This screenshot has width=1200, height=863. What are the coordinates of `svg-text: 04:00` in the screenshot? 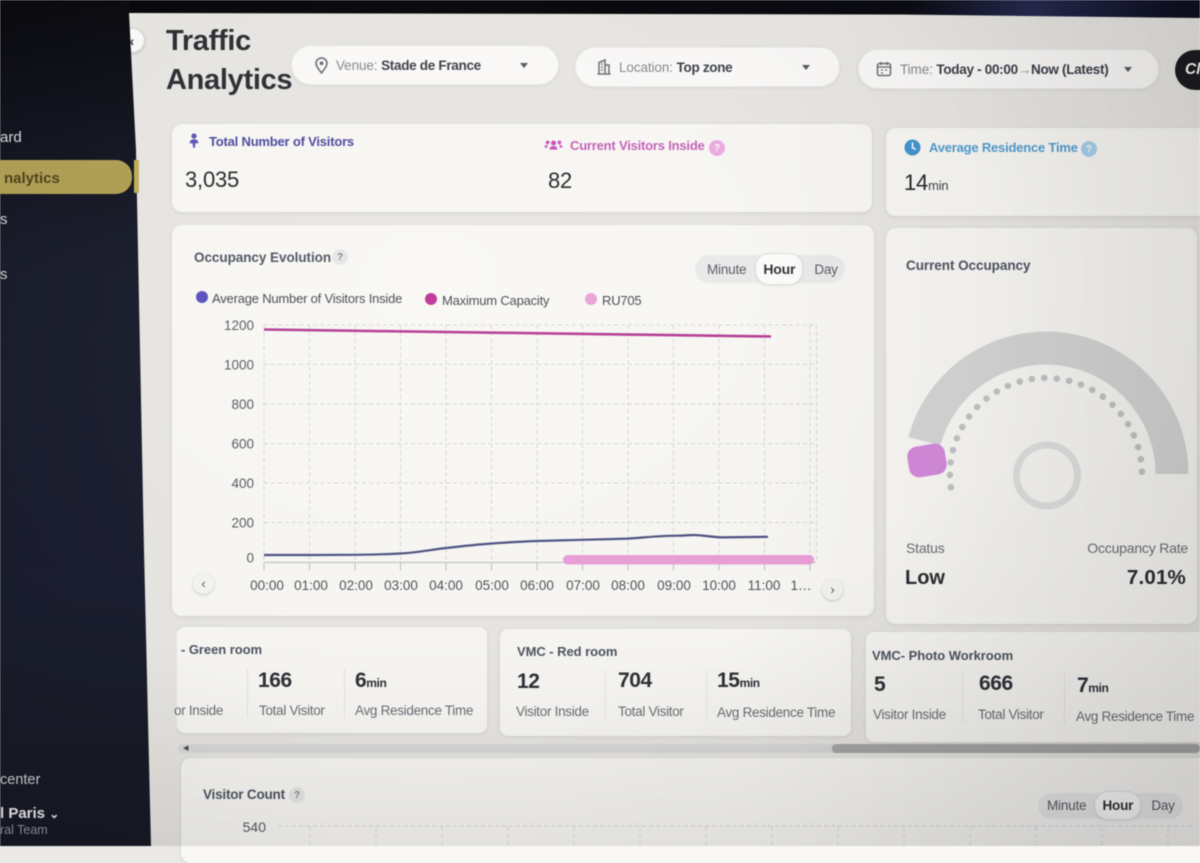 It's located at (446, 585).